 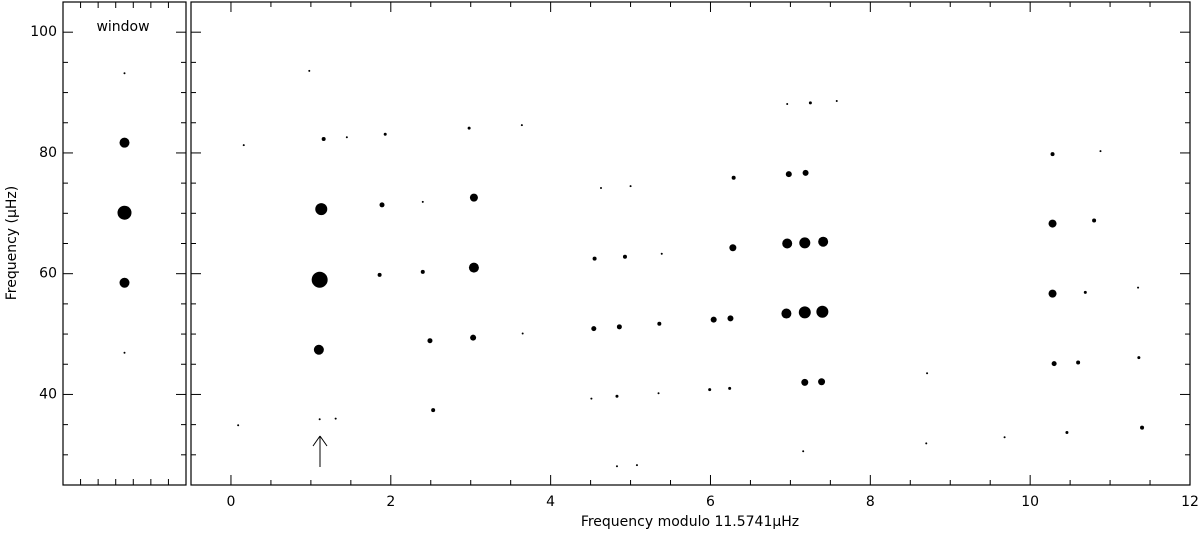 I want to click on x-tick-label: 2, so click(x=390, y=502).